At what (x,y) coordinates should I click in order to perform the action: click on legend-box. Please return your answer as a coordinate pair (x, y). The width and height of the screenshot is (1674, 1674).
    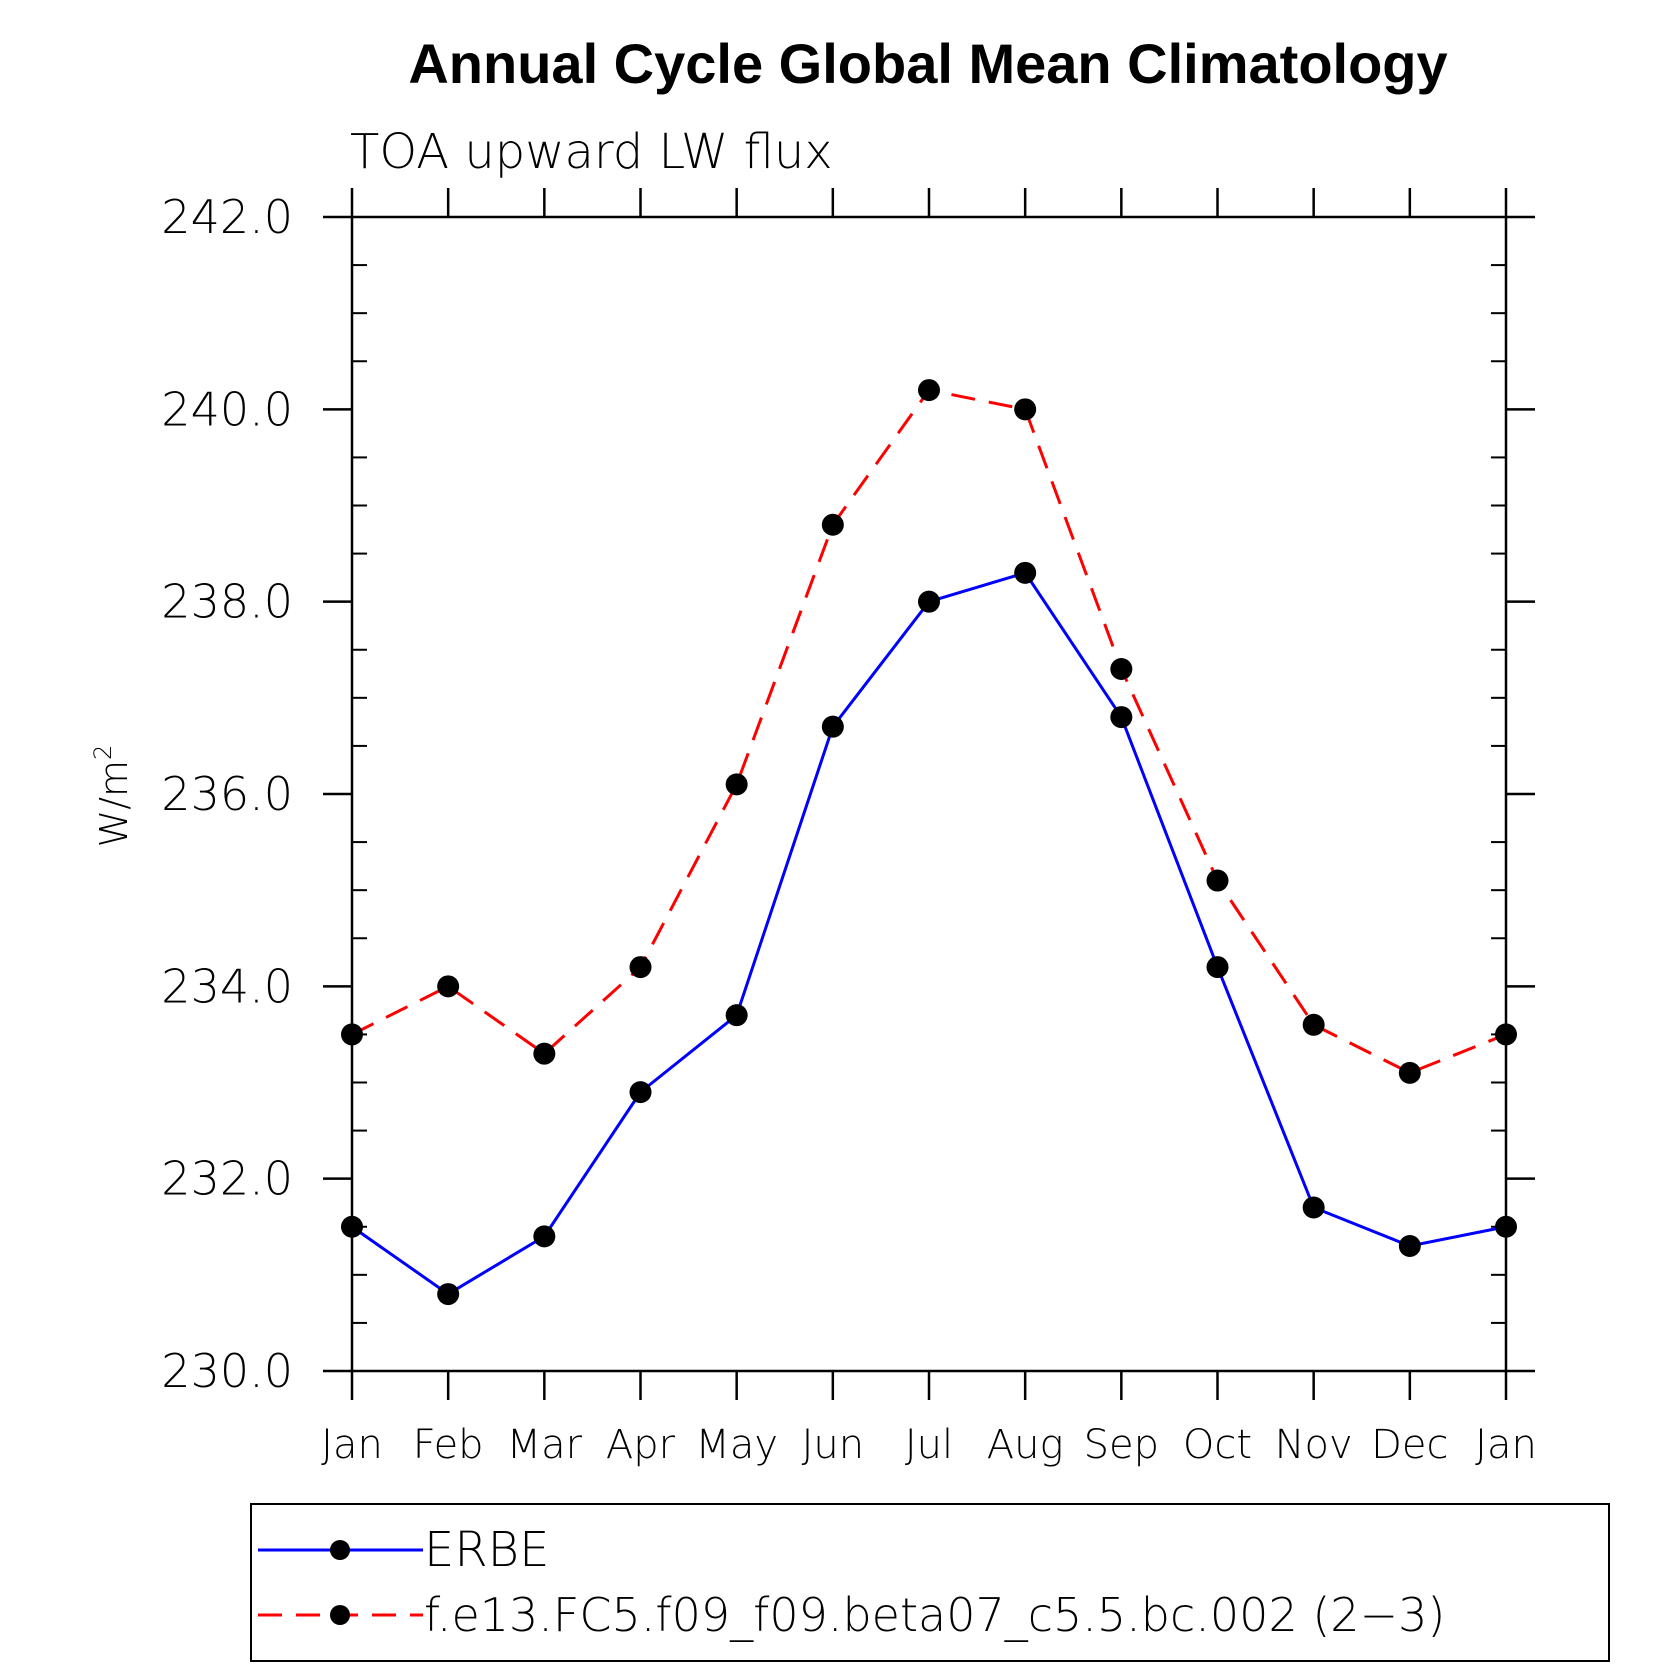
    Looking at the image, I should click on (930, 1582).